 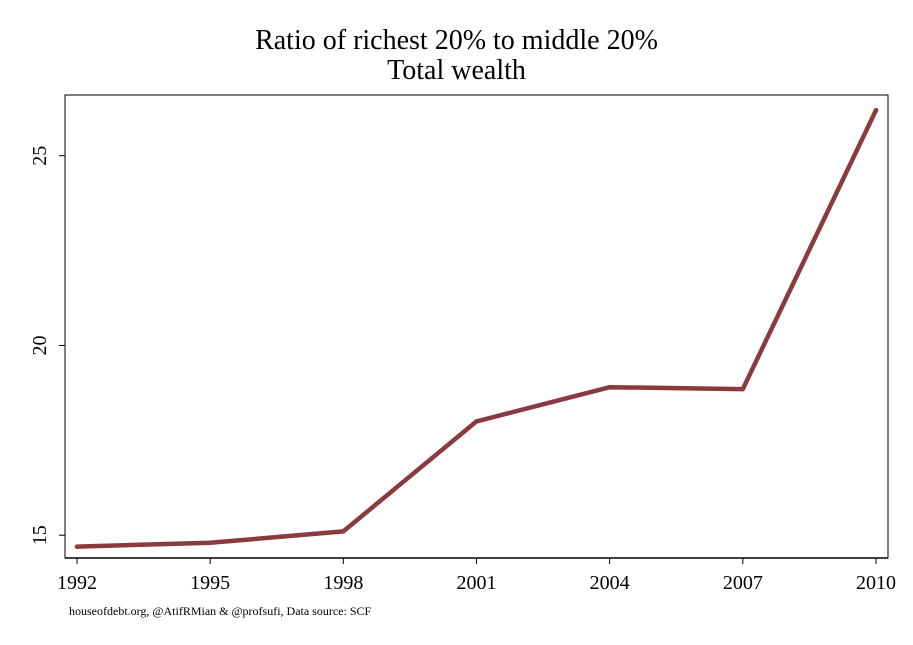 What do you see at coordinates (40, 156) in the screenshot?
I see `y-tick-label: 25` at bounding box center [40, 156].